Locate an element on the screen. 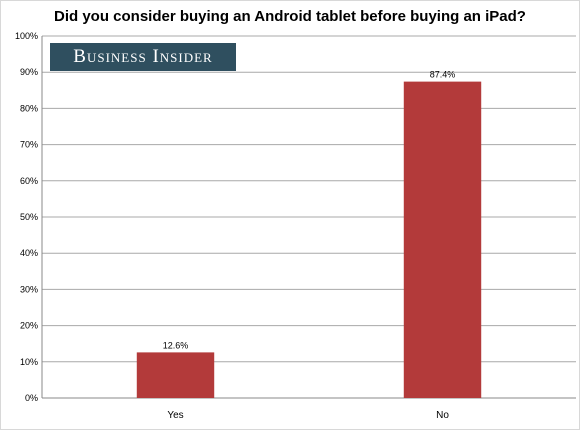 This screenshot has height=430, width=580. y-tick-label: 60% is located at coordinates (29, 181).